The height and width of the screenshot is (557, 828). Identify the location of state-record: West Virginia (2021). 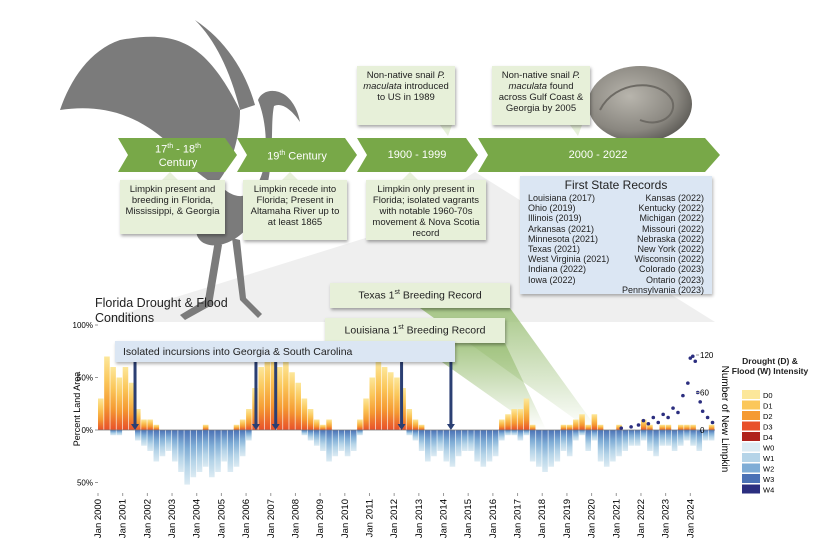
(569, 259).